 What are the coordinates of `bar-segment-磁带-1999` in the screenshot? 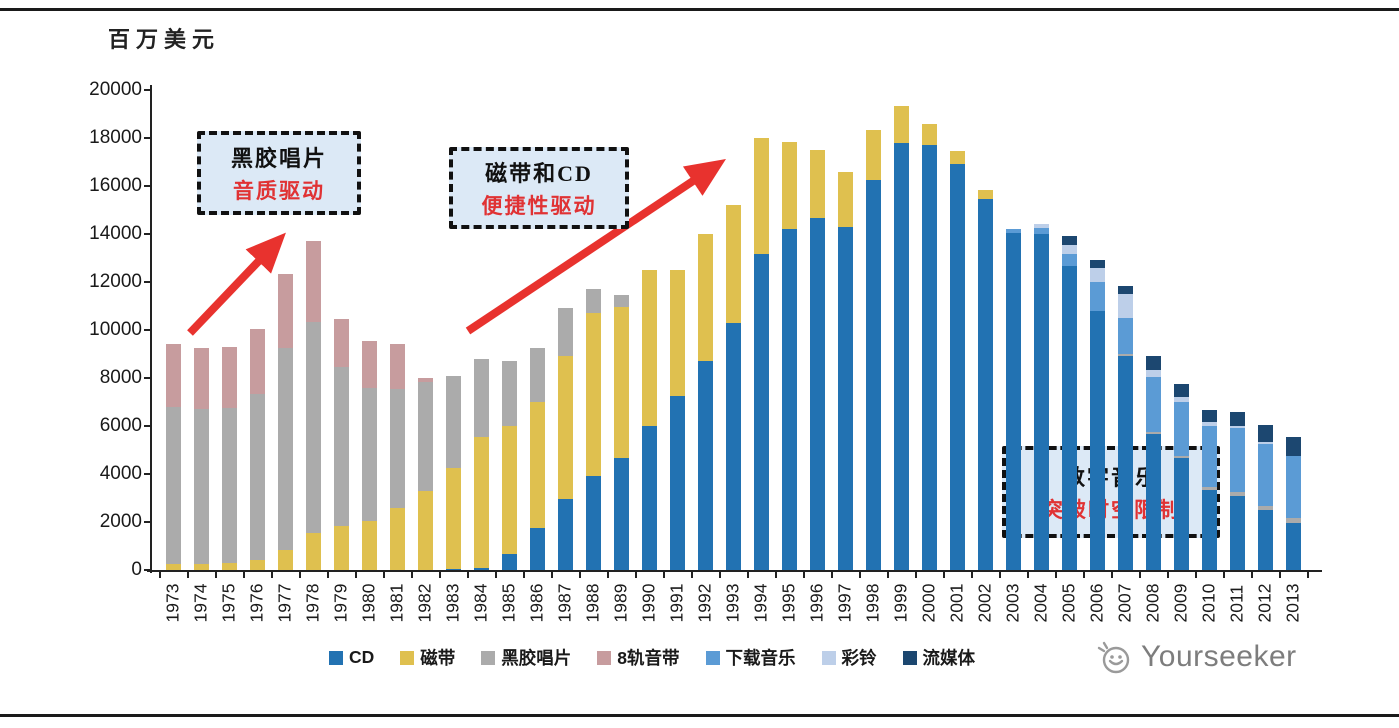 It's located at (901, 124).